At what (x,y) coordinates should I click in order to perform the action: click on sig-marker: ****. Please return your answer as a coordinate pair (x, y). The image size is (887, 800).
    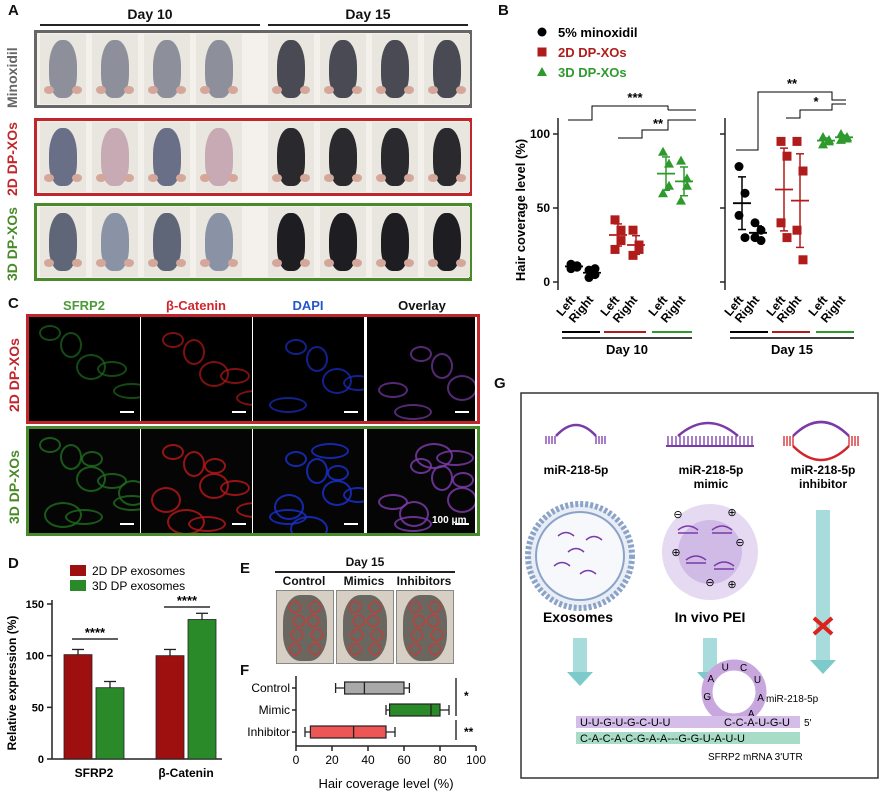
    Looking at the image, I should click on (187, 600).